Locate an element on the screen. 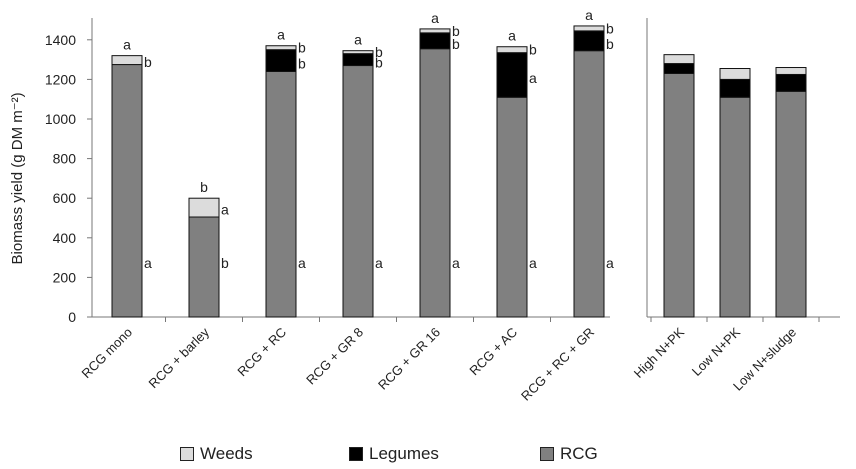  x-tick-label: High N+PK is located at coordinates (659, 352).